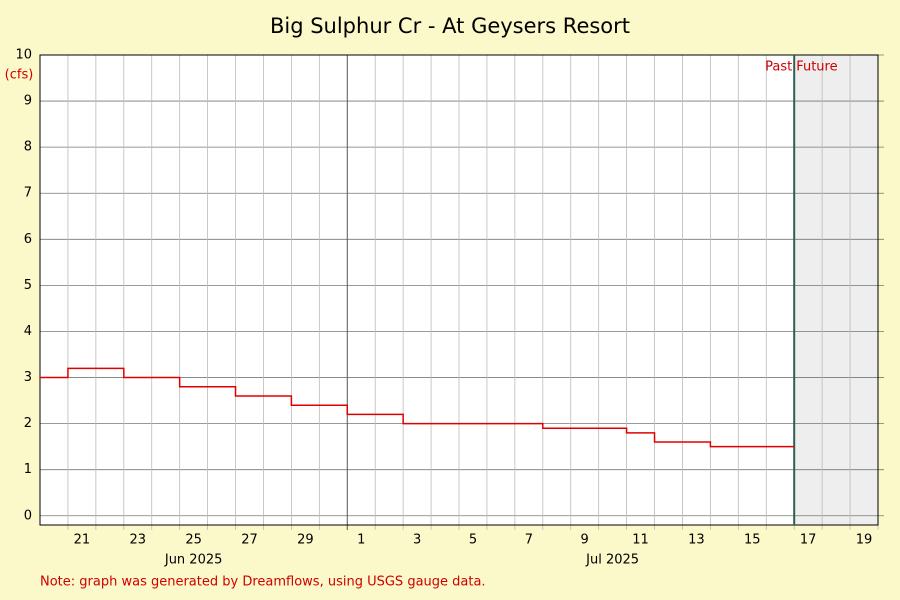  What do you see at coordinates (28, 469) in the screenshot?
I see `y-tick-label: 1` at bounding box center [28, 469].